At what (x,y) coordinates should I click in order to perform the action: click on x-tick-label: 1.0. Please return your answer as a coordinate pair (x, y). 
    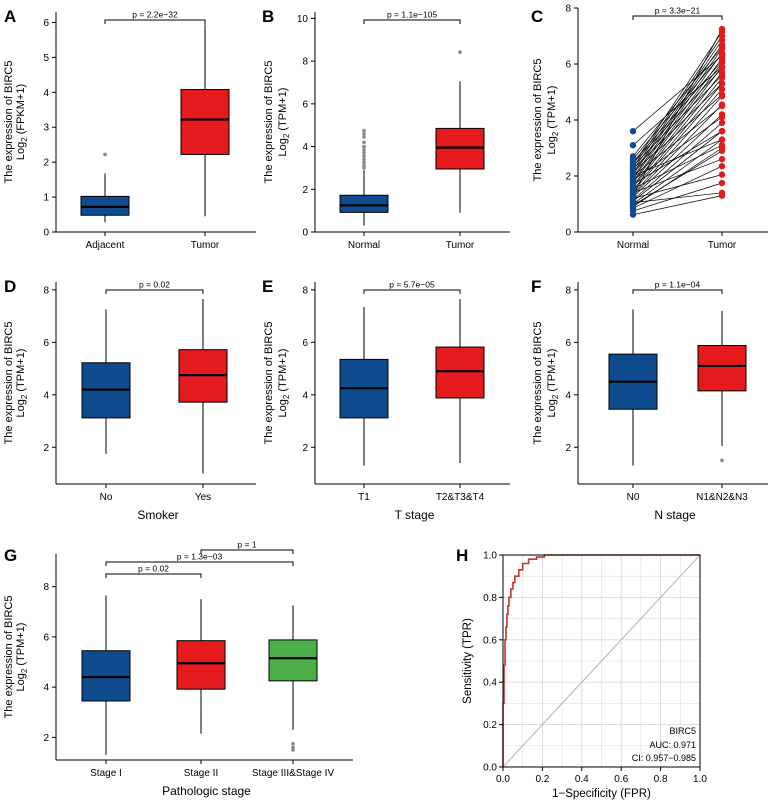
    Looking at the image, I should click on (700, 779).